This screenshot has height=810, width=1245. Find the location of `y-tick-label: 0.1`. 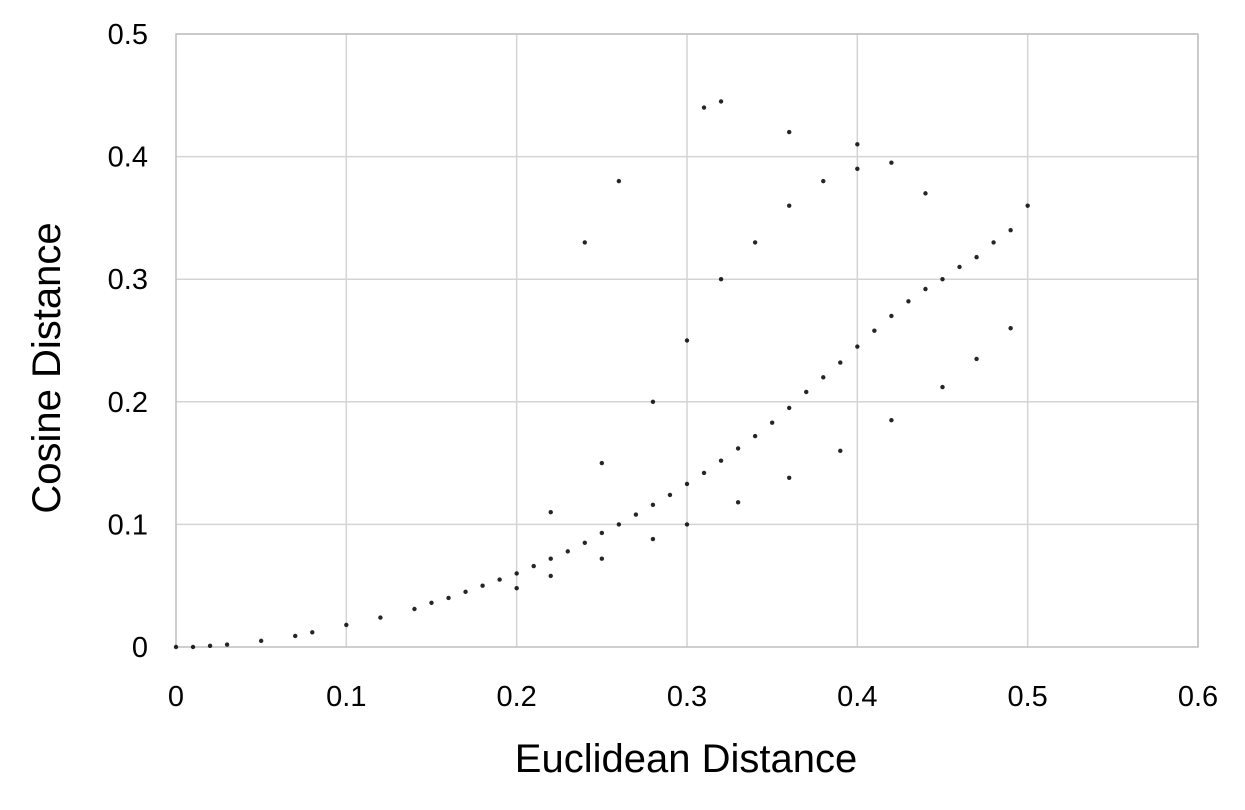

y-tick-label: 0.1 is located at coordinates (128, 525).